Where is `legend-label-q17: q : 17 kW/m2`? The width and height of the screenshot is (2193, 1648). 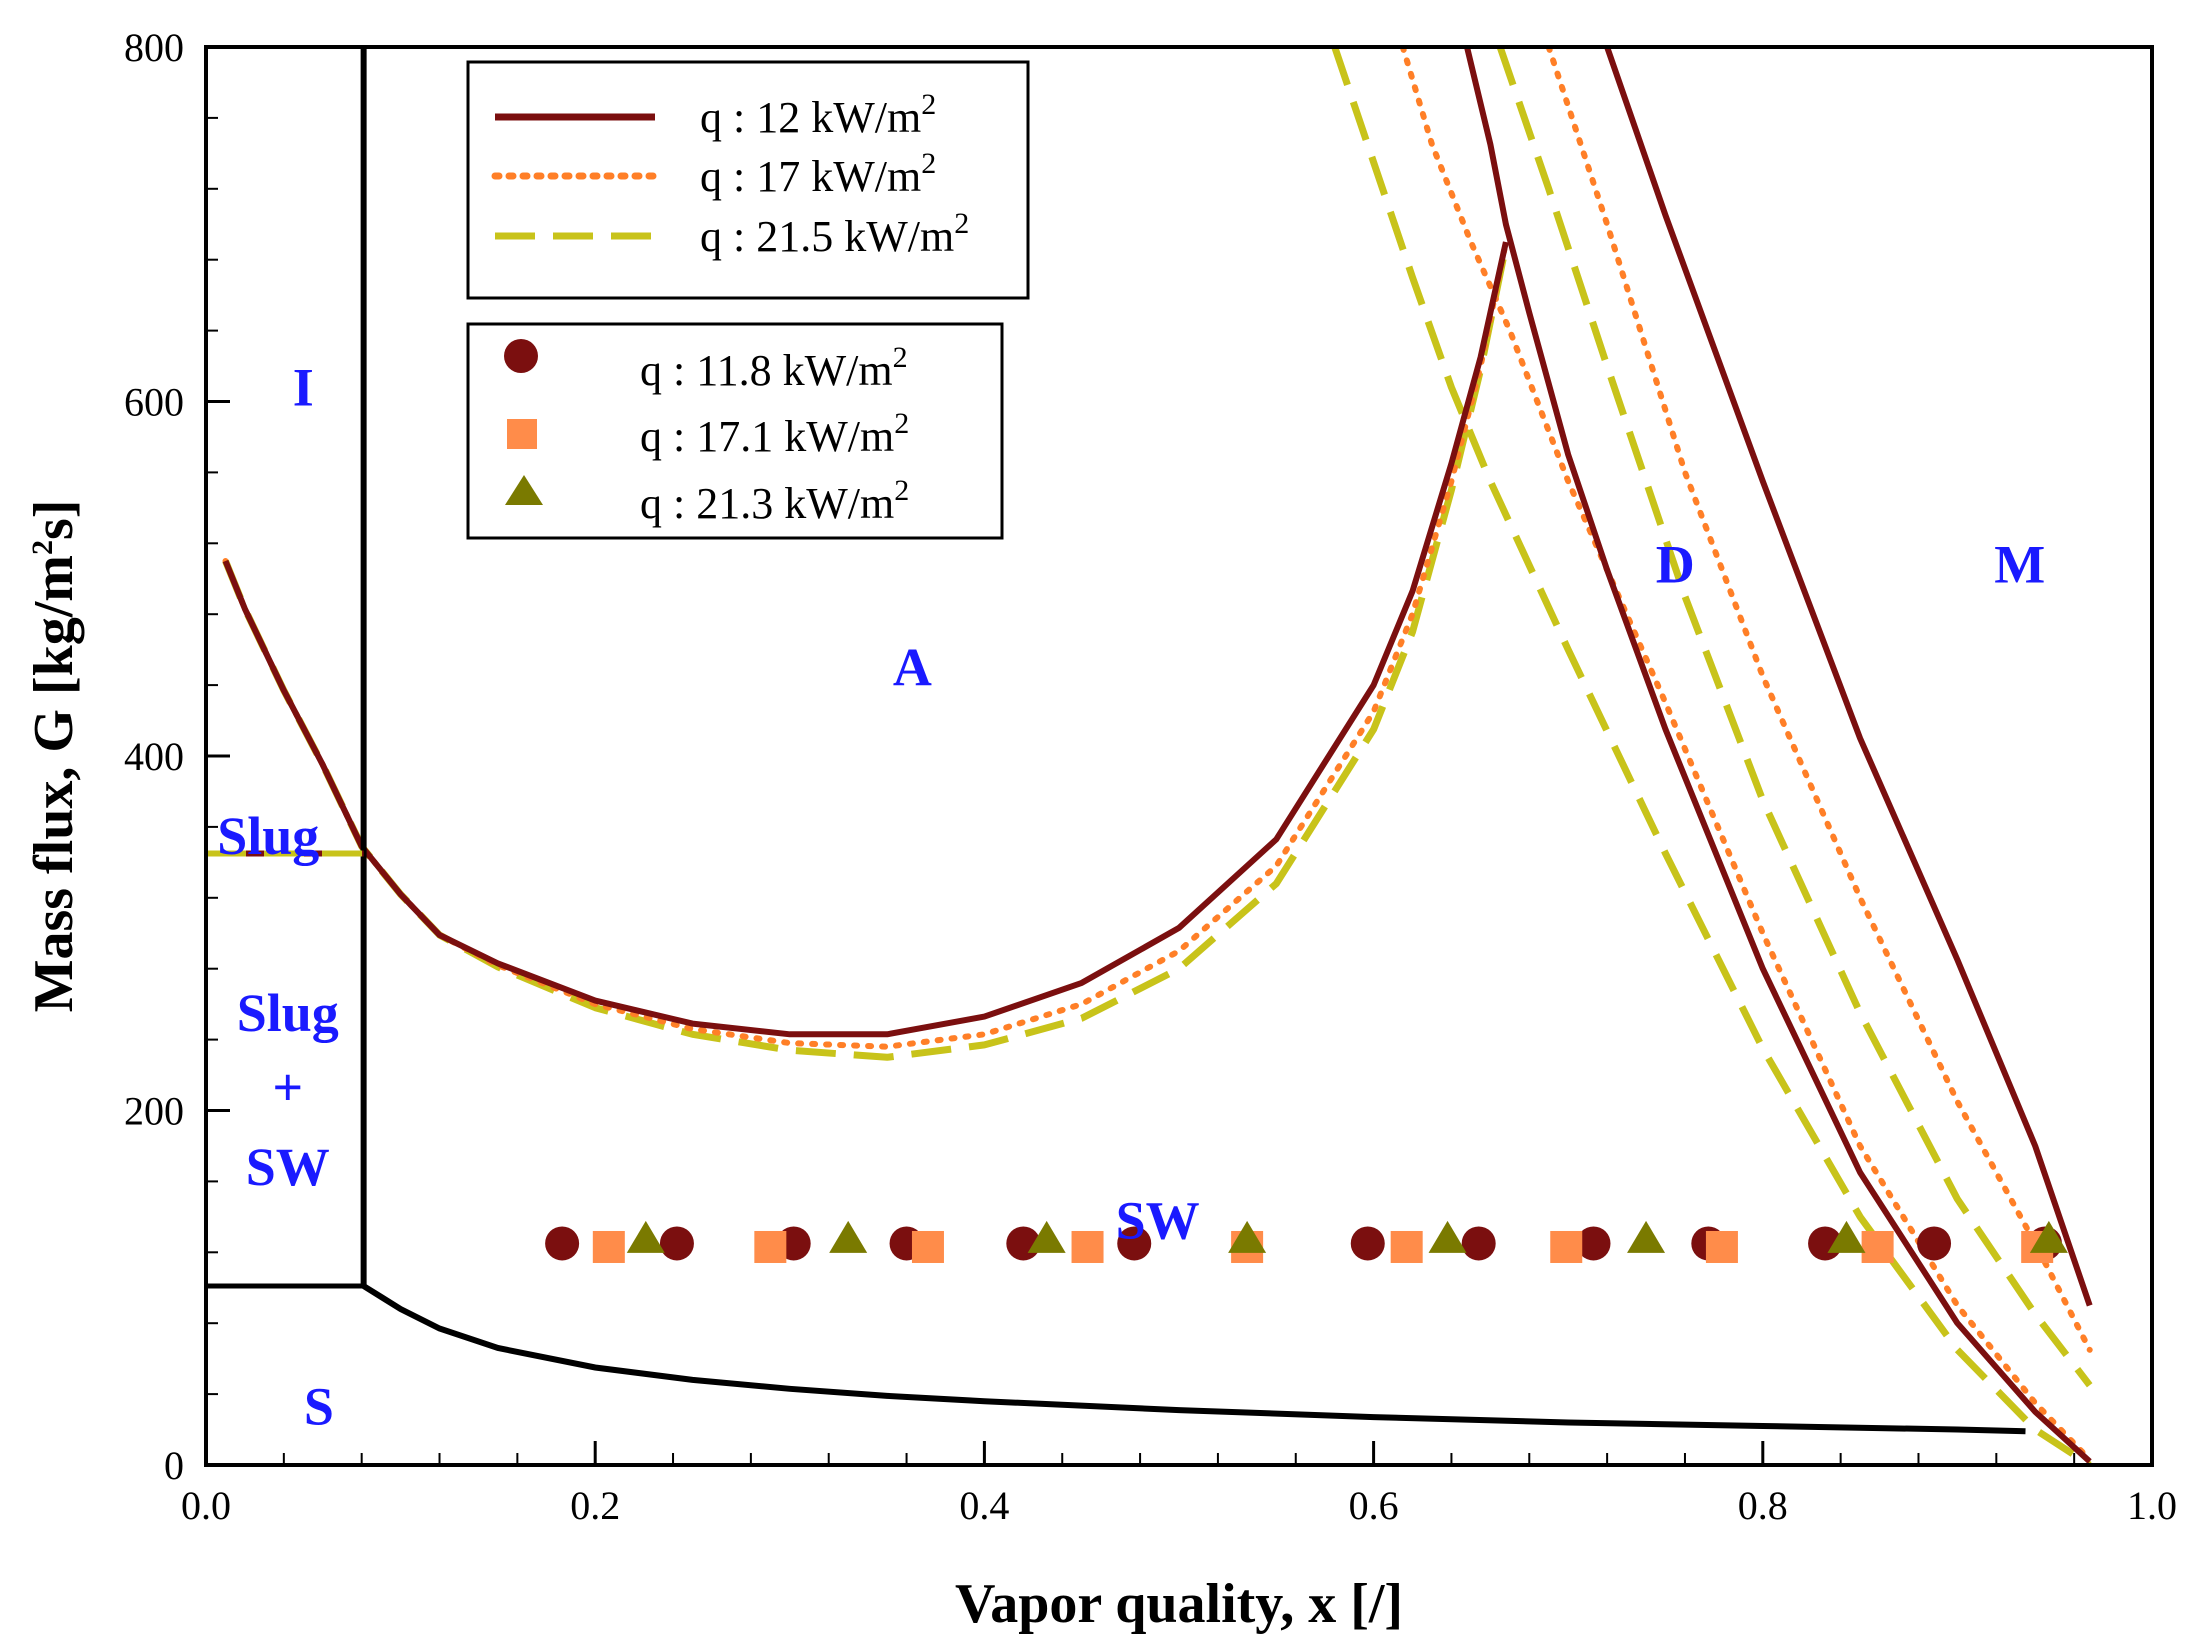
legend-label-q17: q : 17 kW/m2 is located at coordinates (818, 174).